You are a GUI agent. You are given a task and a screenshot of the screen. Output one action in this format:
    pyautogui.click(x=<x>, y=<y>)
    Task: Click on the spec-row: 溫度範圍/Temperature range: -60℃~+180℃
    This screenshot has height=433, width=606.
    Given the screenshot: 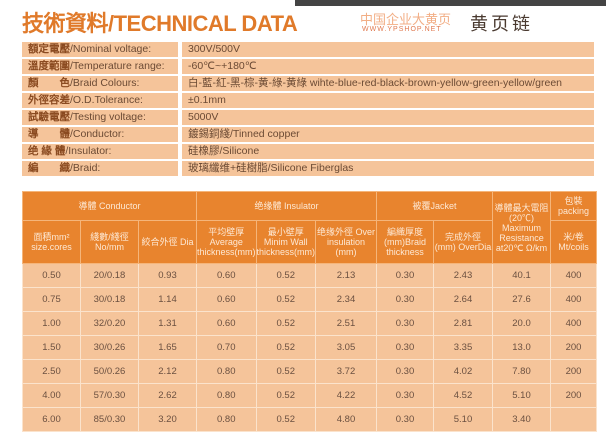 What is the action you would take?
    pyautogui.click(x=308, y=66)
    